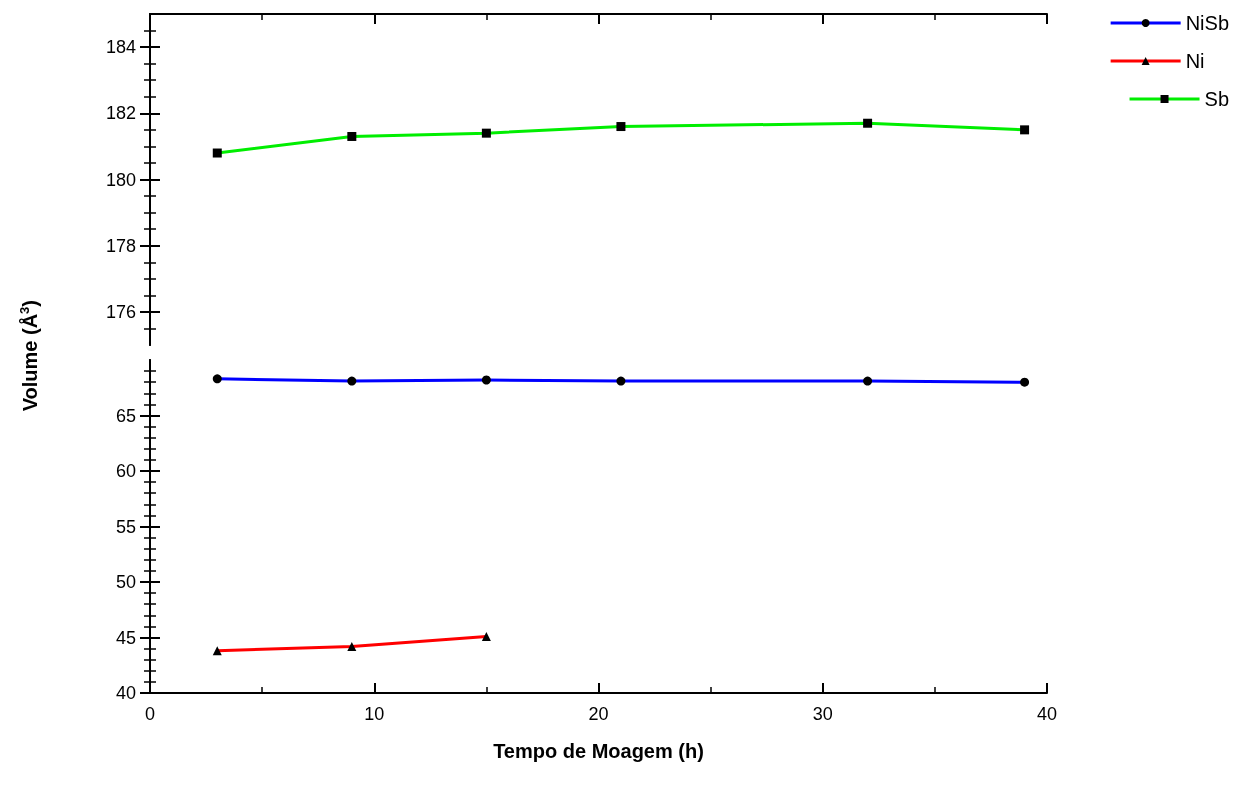  Describe the element at coordinates (1047, 714) in the screenshot. I see `x-tick-label: 40` at that location.